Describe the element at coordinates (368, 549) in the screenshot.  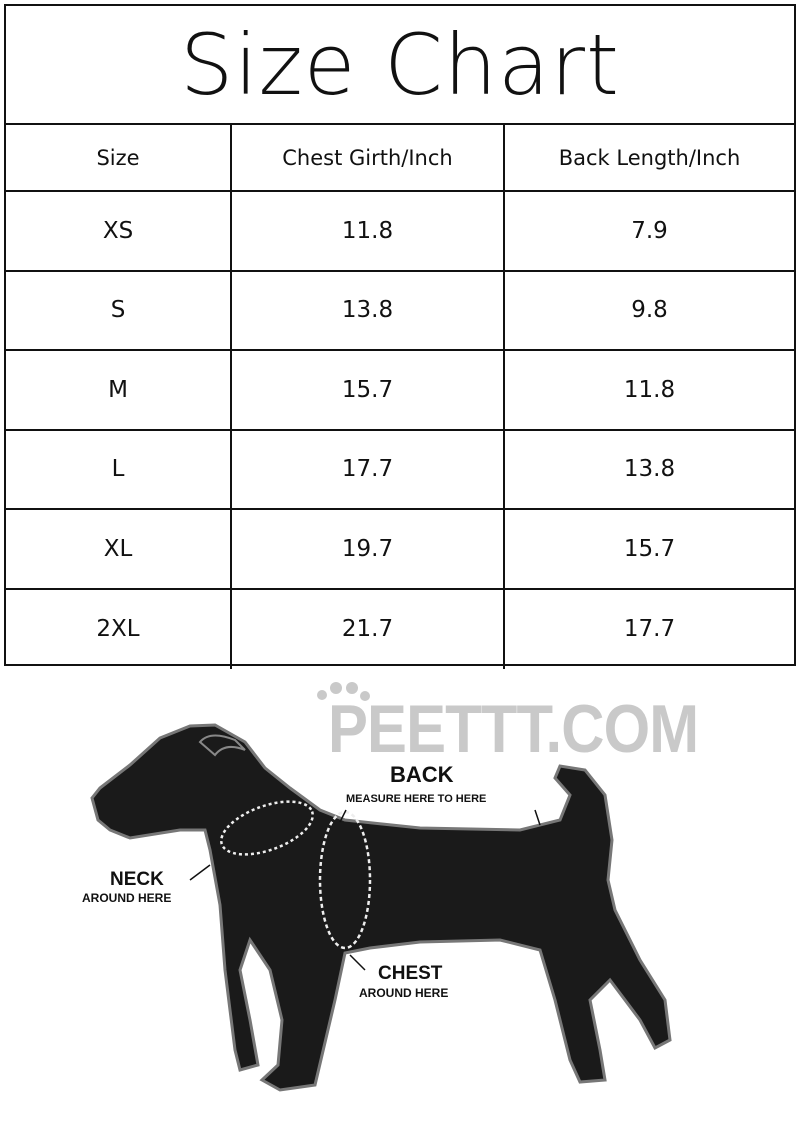
I see `chest-girth-cell: 19.7` at that location.